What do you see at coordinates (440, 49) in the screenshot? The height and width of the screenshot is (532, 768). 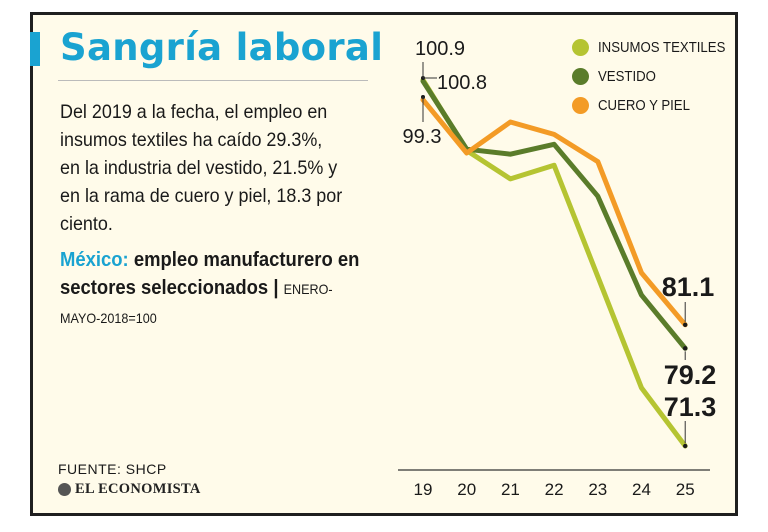 I see `data-label-start-insumos: 100.9` at bounding box center [440, 49].